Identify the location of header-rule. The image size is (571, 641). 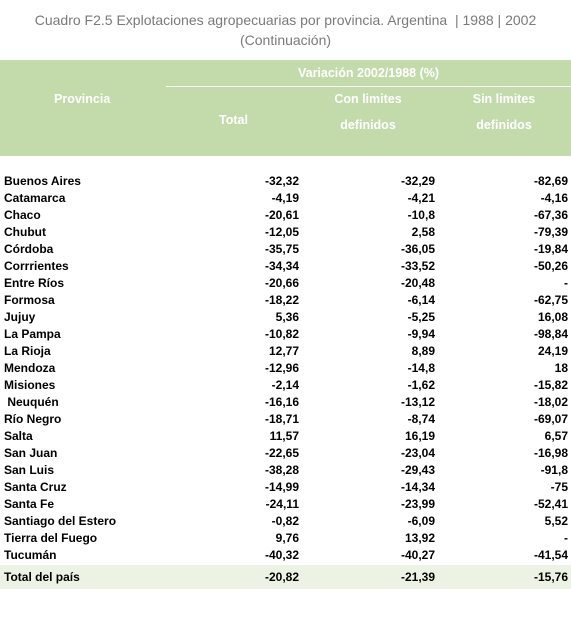
(368, 86).